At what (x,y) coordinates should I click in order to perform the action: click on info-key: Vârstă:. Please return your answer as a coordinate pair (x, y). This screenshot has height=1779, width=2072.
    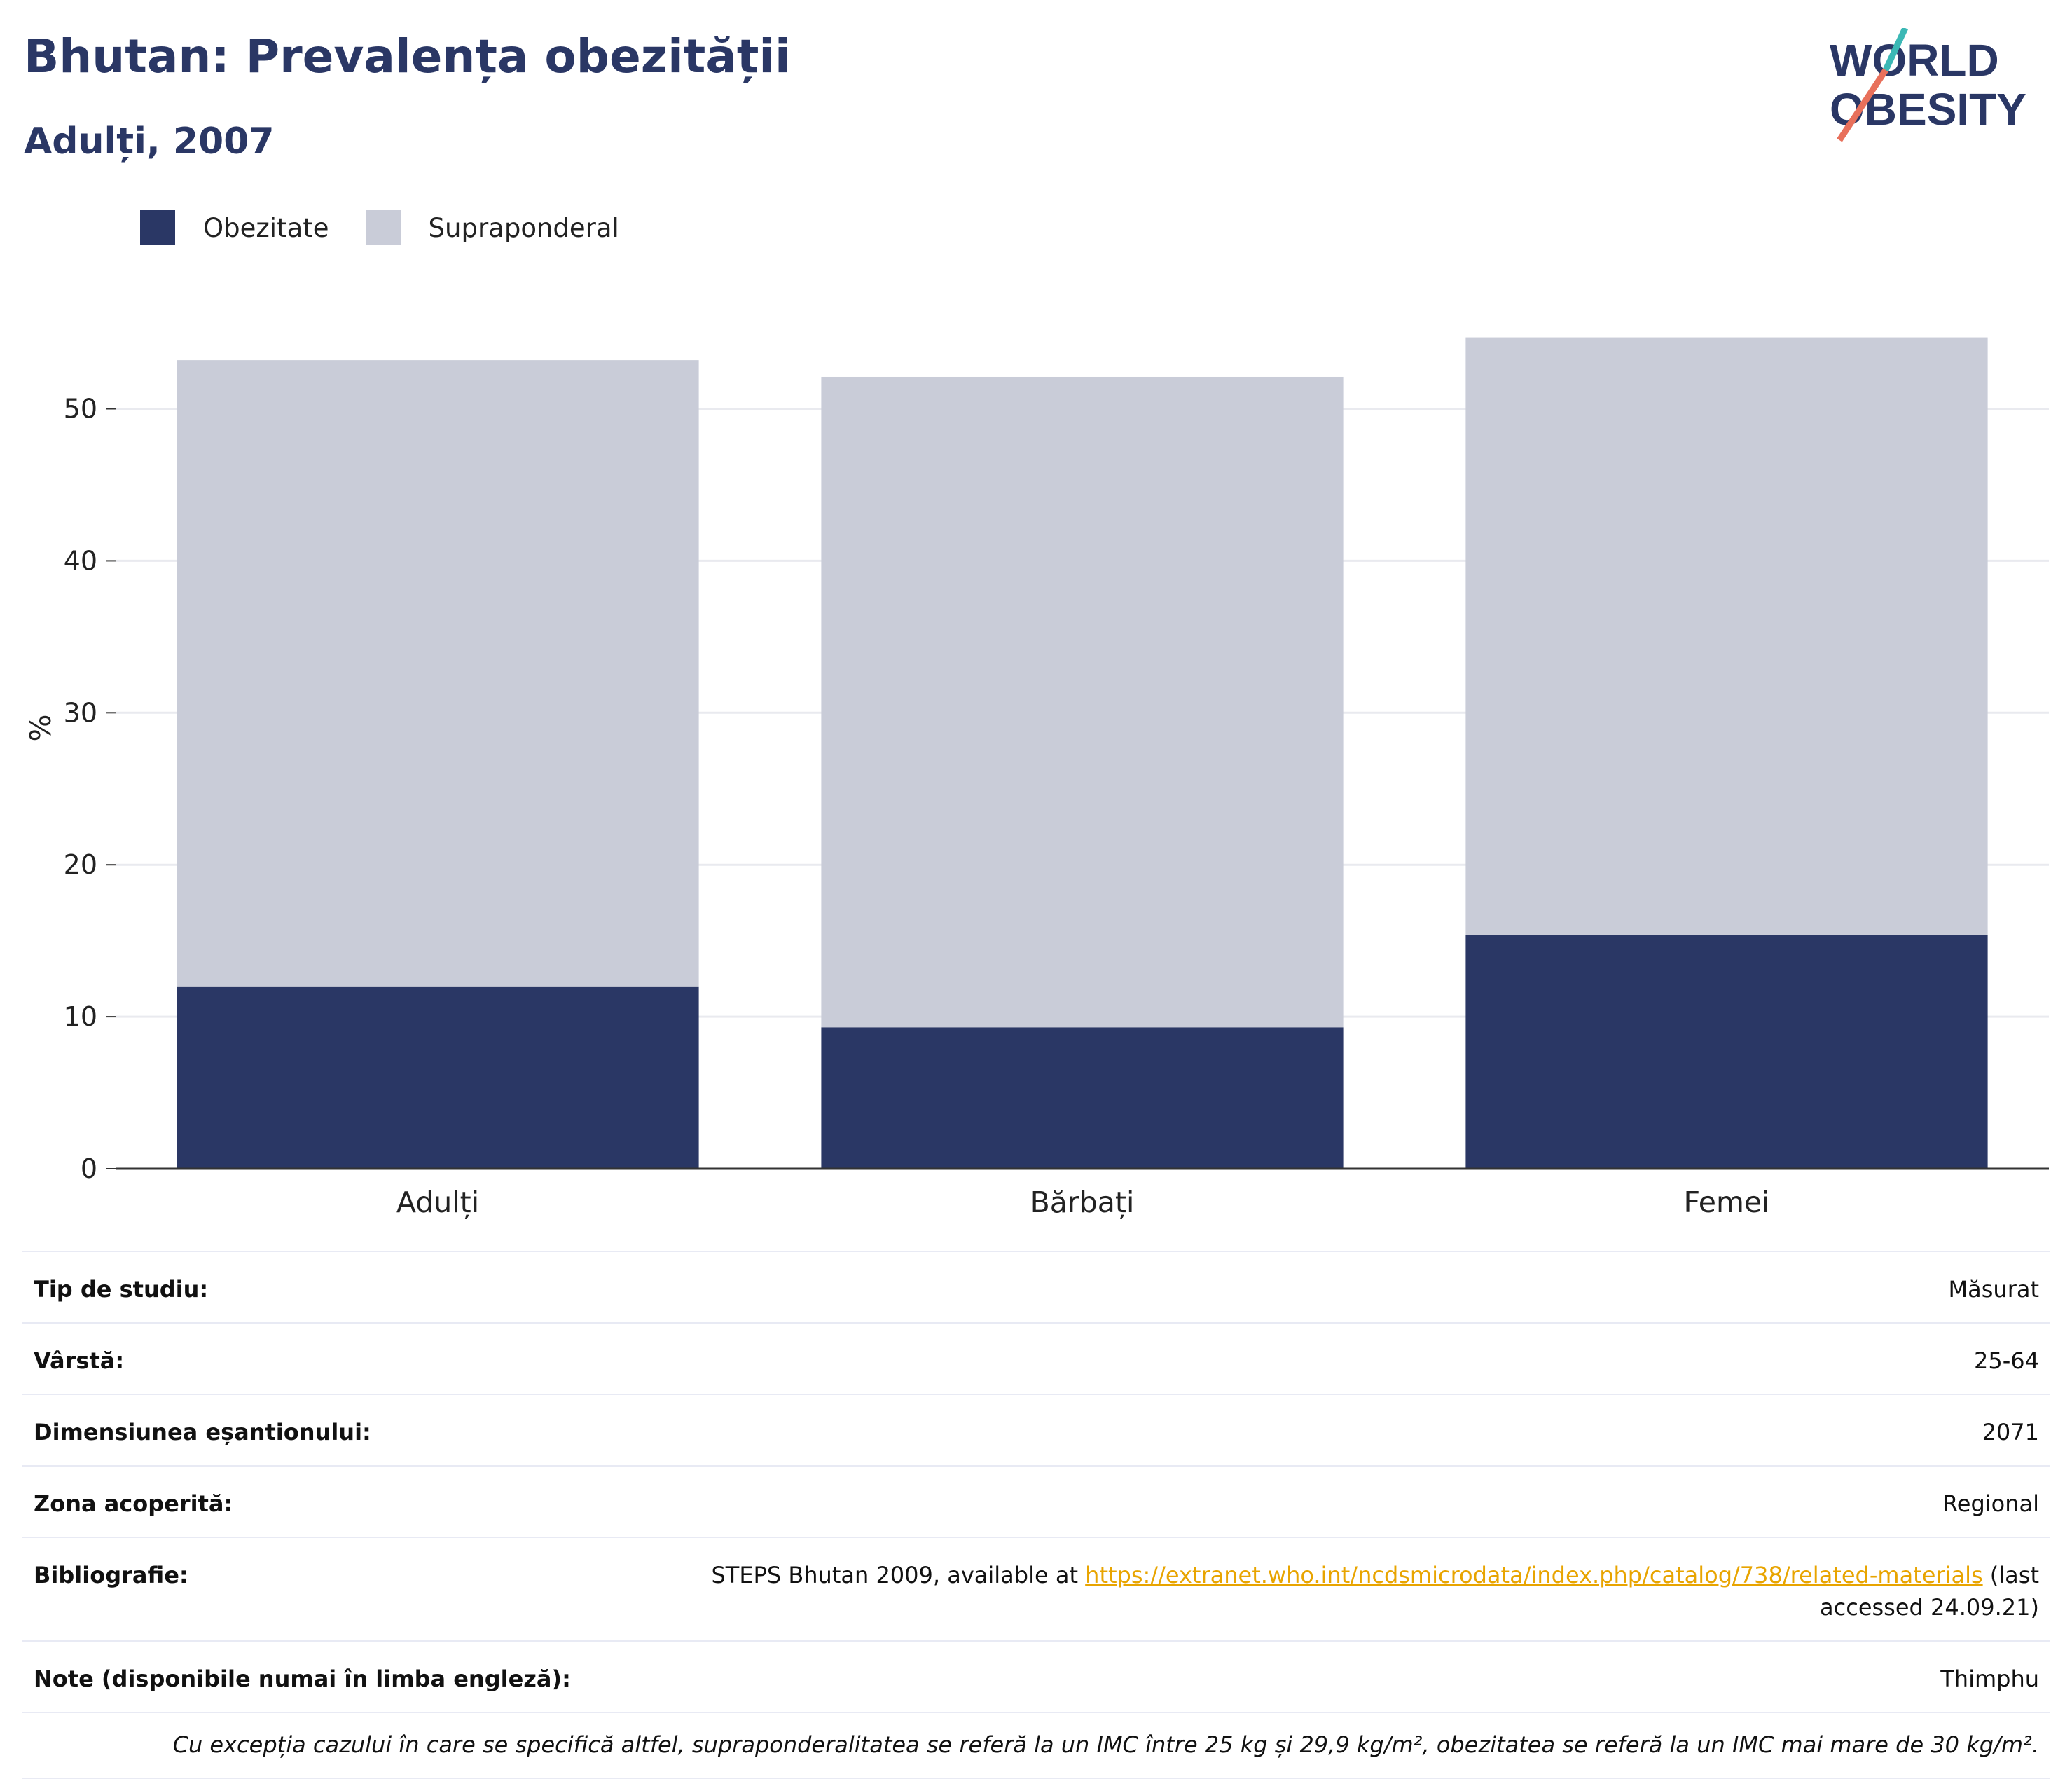
    Looking at the image, I should click on (80, 1360).